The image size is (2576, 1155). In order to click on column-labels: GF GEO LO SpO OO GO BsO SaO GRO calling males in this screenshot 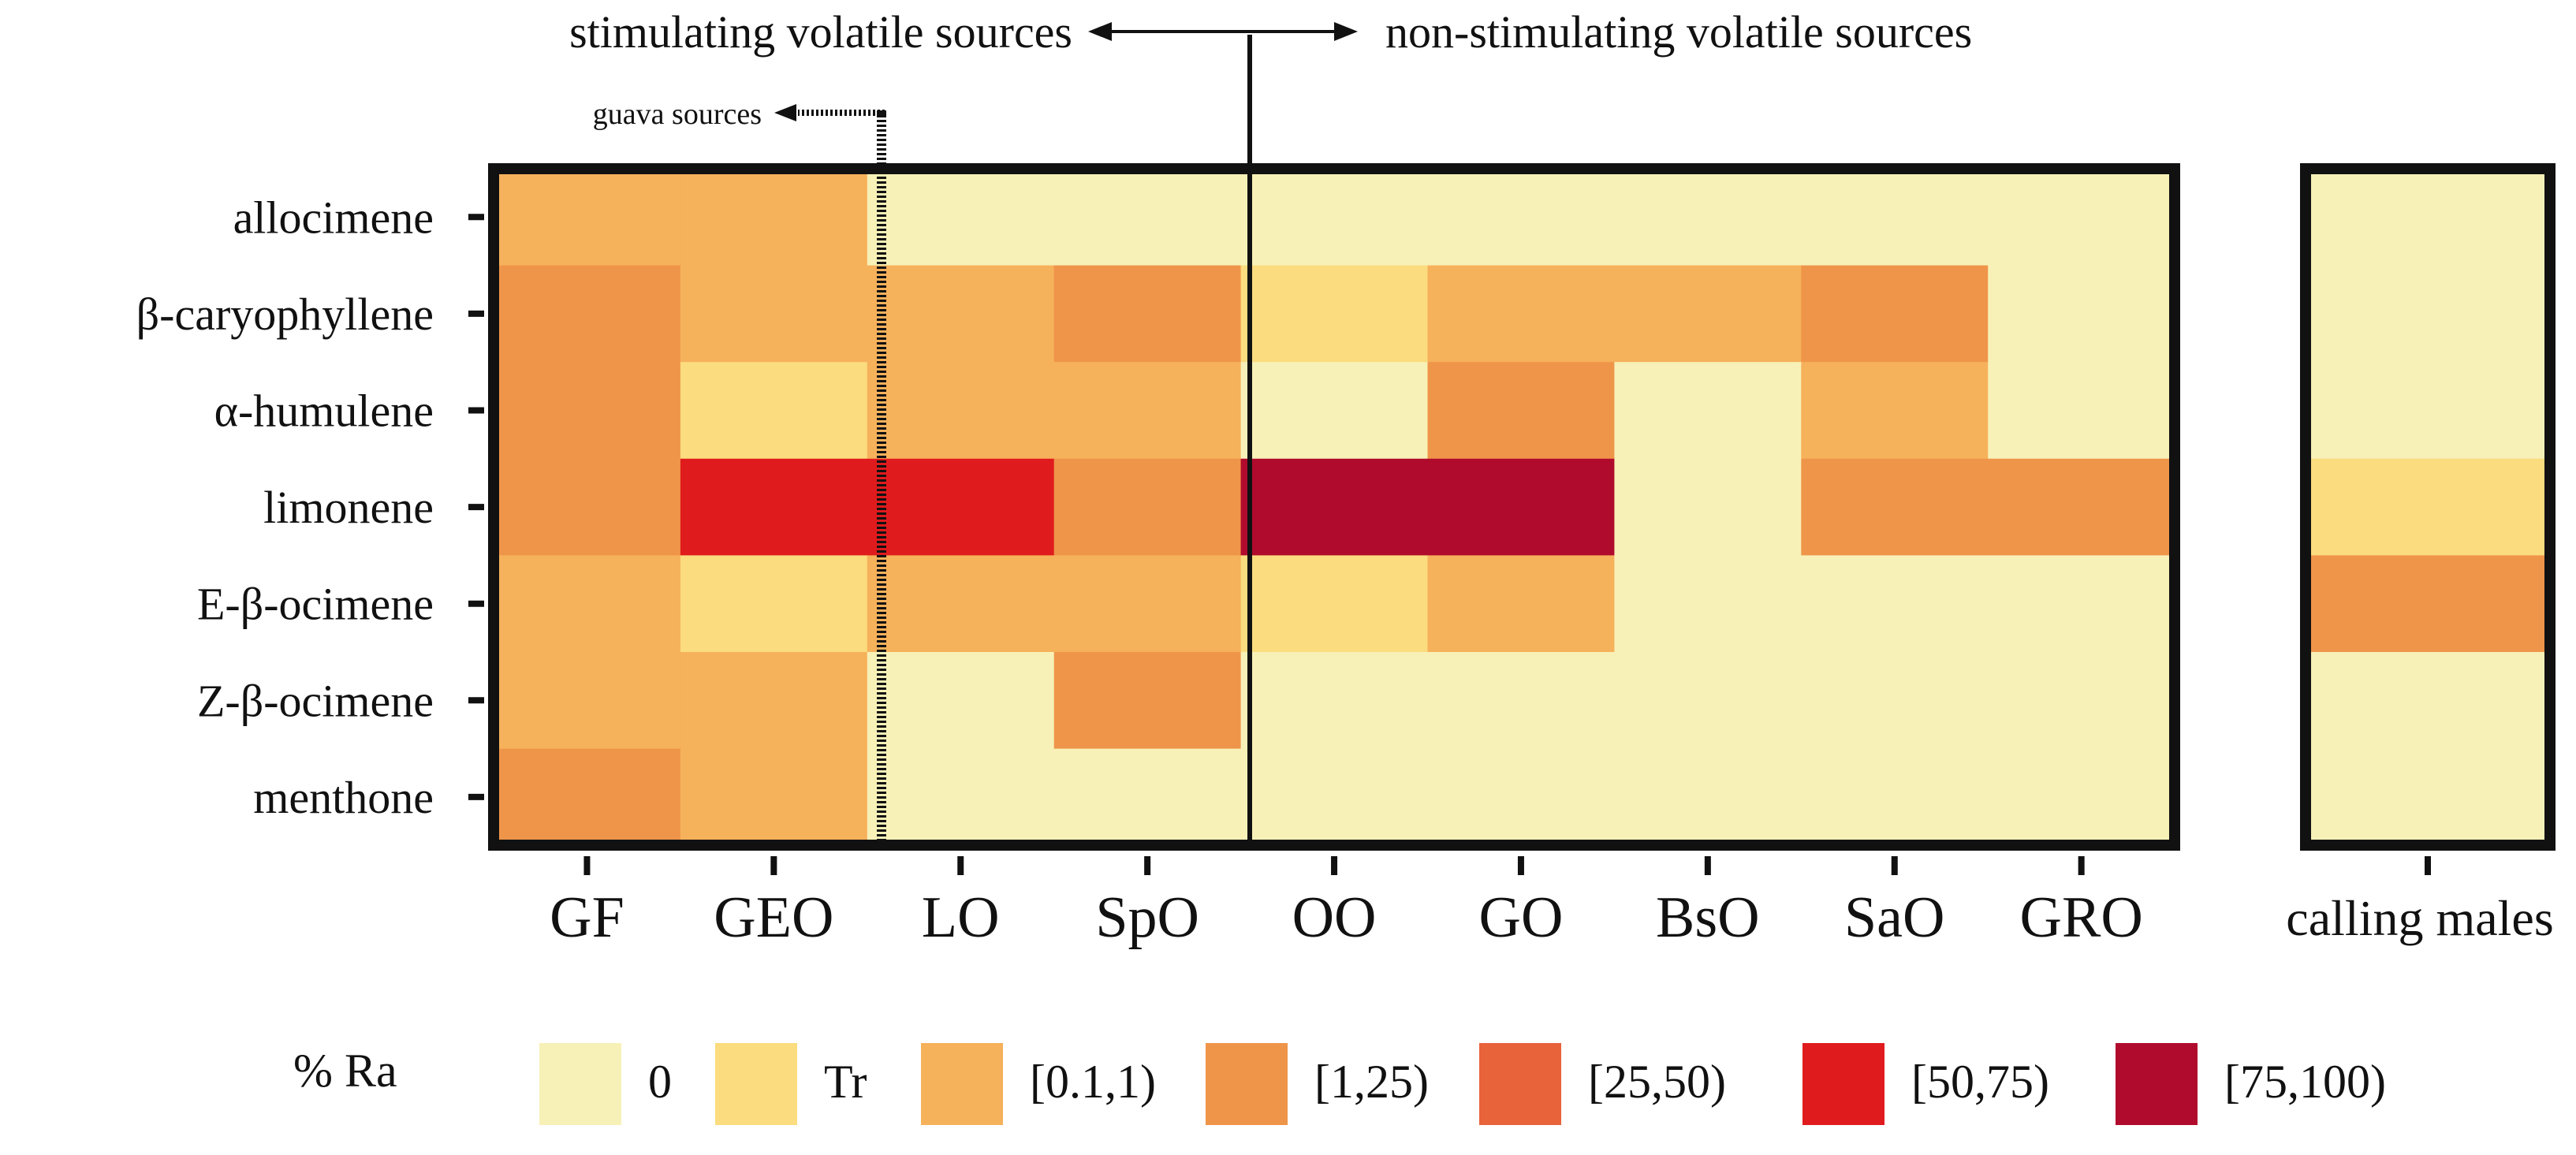, I will do `click(1552, 903)`.